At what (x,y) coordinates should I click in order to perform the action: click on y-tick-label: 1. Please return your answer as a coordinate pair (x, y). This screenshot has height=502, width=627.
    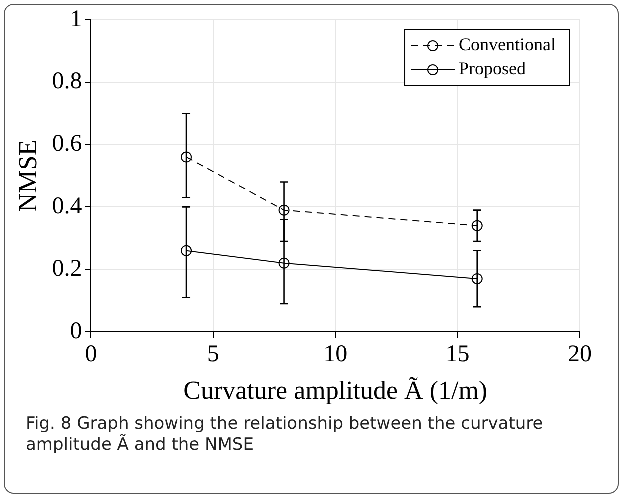
    Looking at the image, I should click on (76, 19).